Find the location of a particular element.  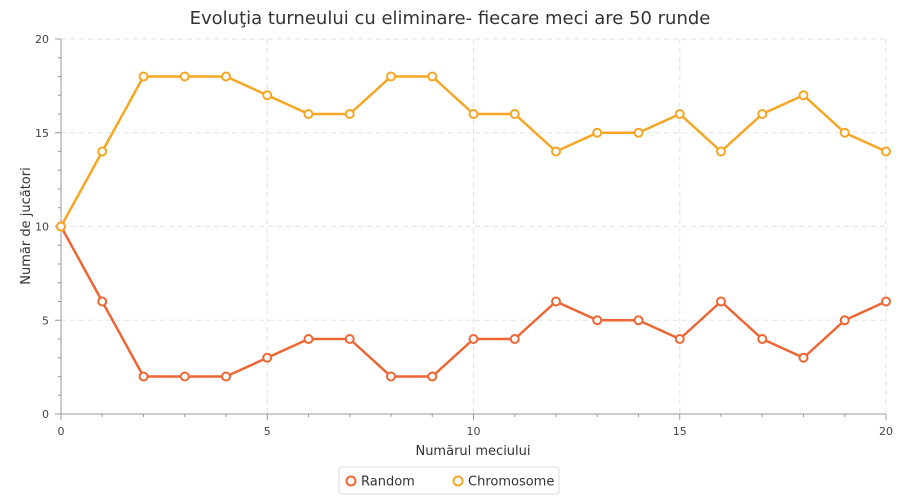

legend: Random Chromosome is located at coordinates (449, 480).